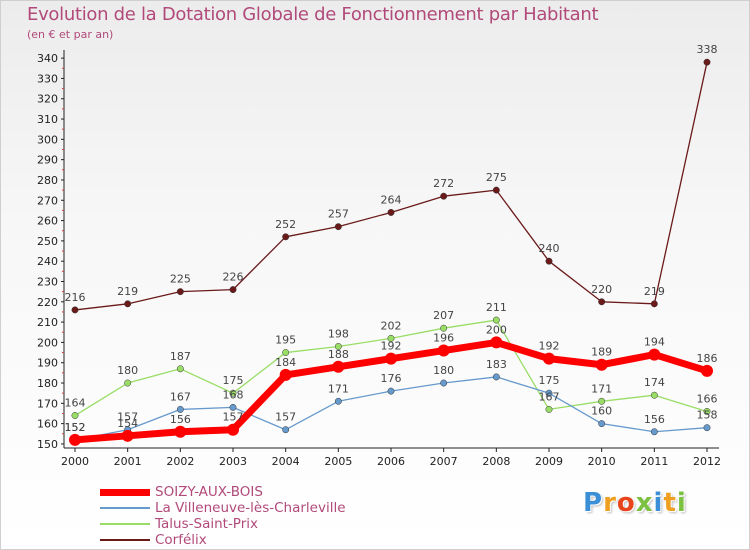  I want to click on data-label: 195, so click(285, 340).